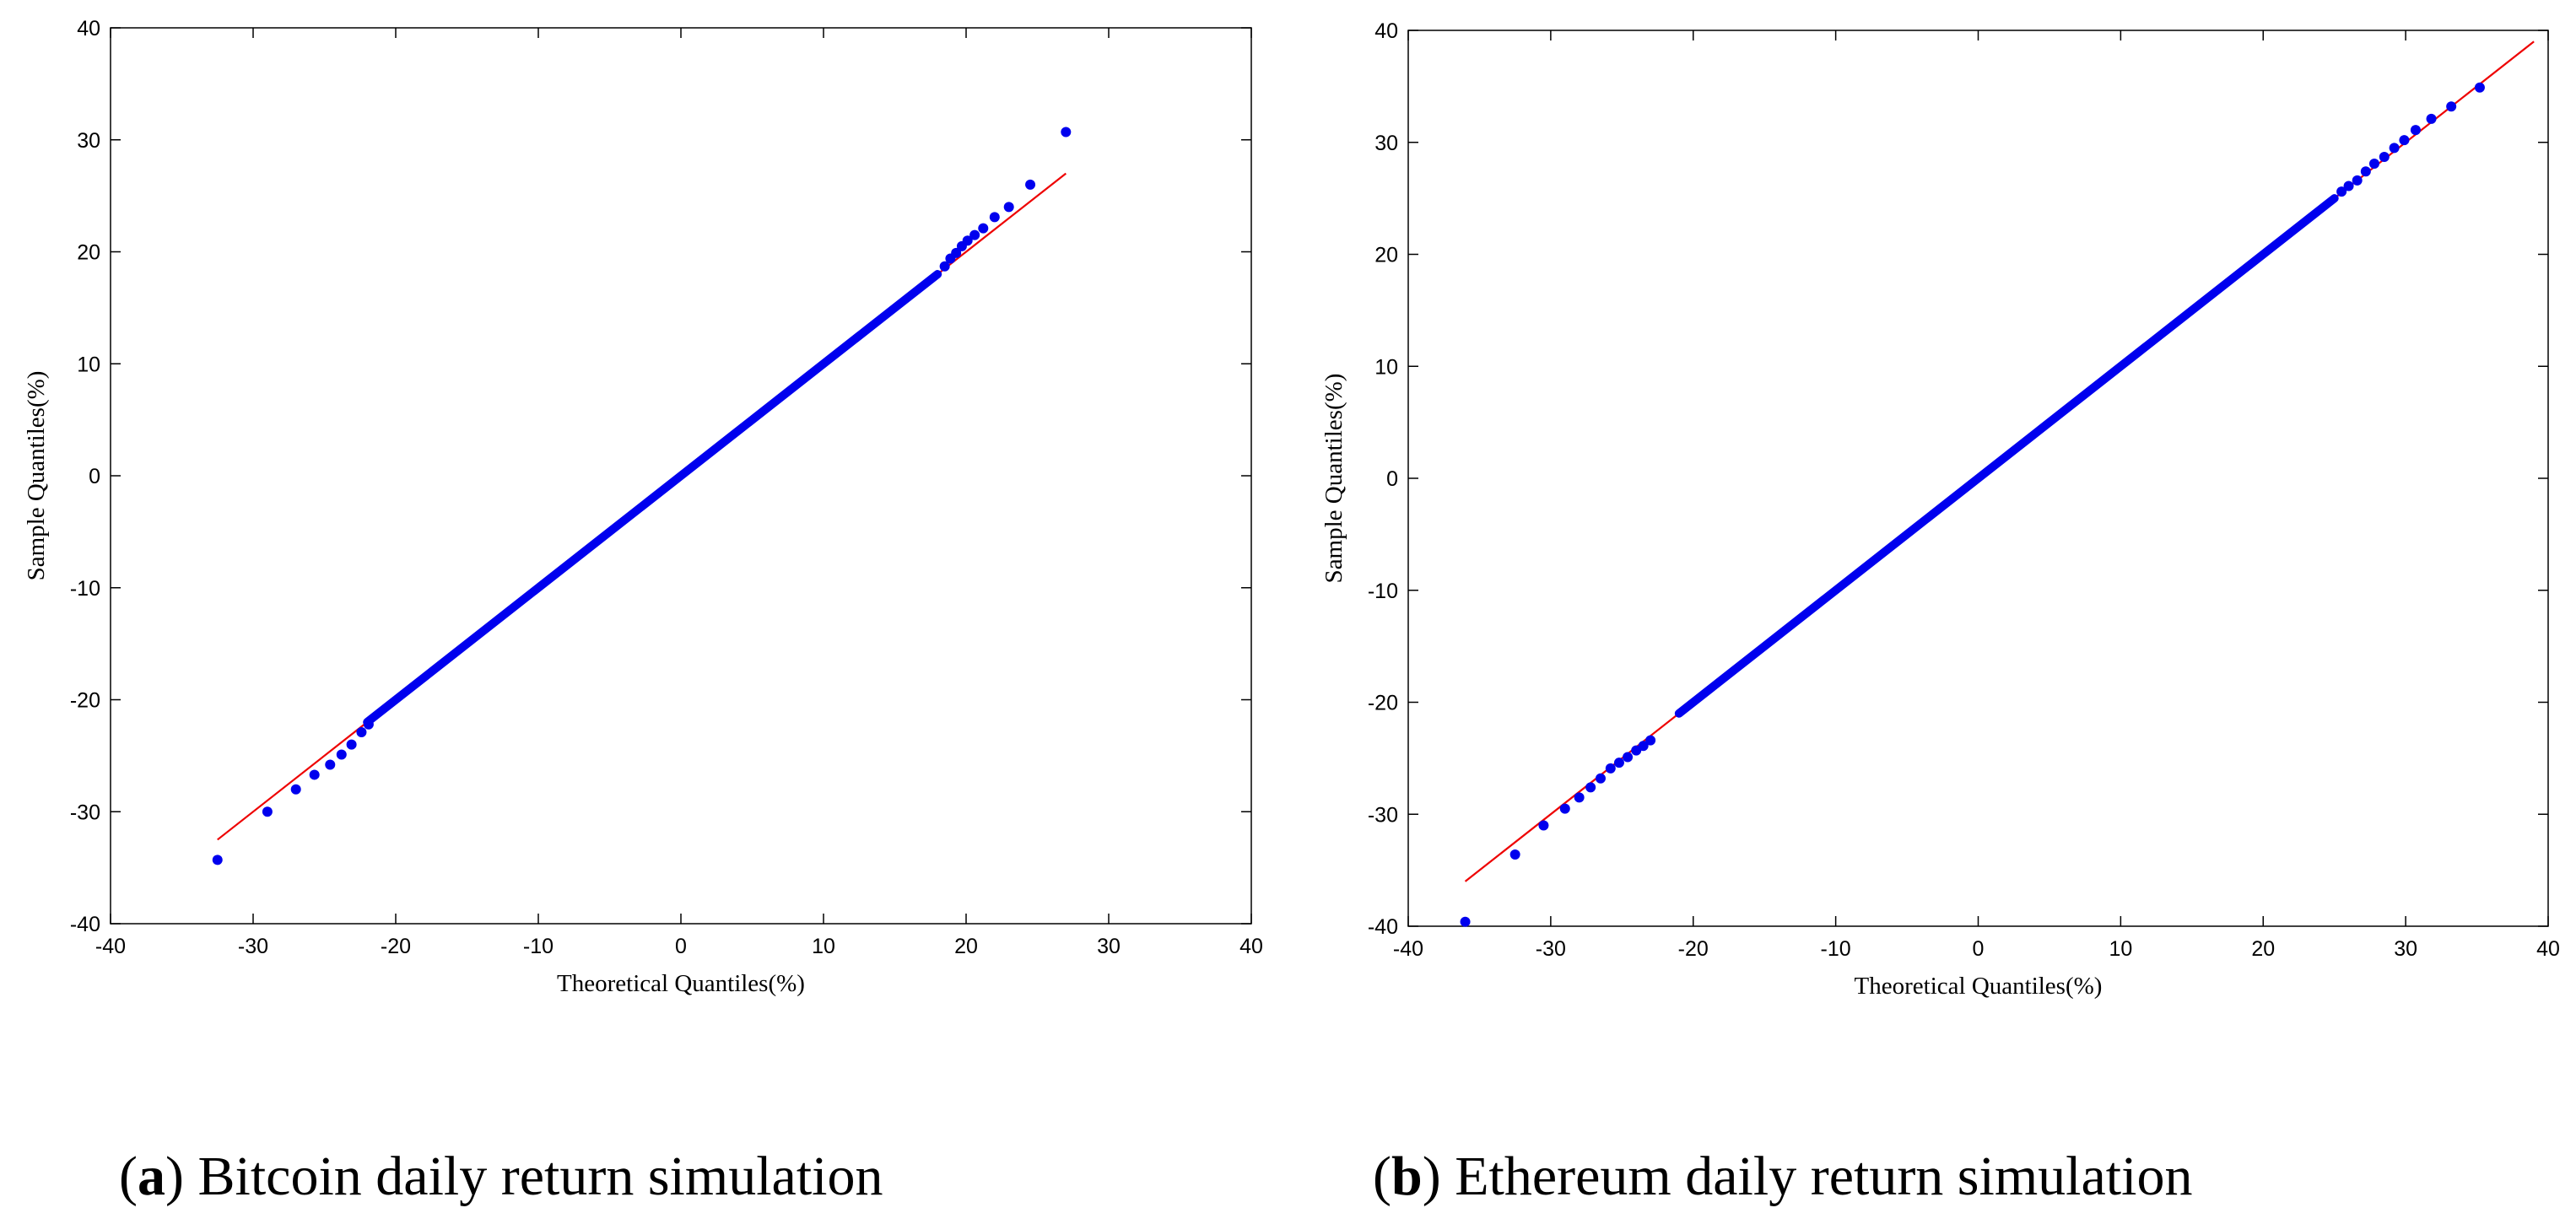  Describe the element at coordinates (1407, 1176) in the screenshot. I see `panel-letter: b` at that location.